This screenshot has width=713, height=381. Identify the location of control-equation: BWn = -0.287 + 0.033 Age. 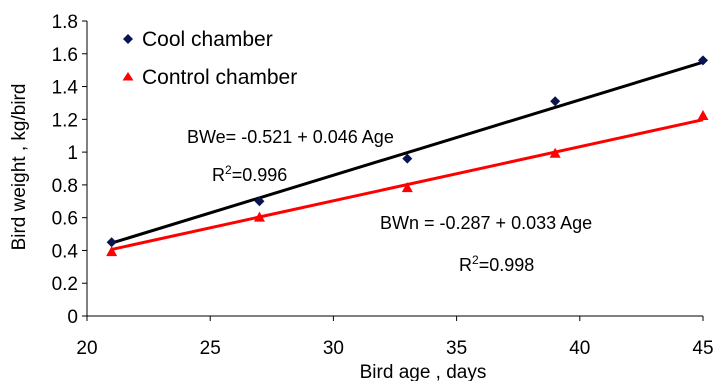
(486, 223).